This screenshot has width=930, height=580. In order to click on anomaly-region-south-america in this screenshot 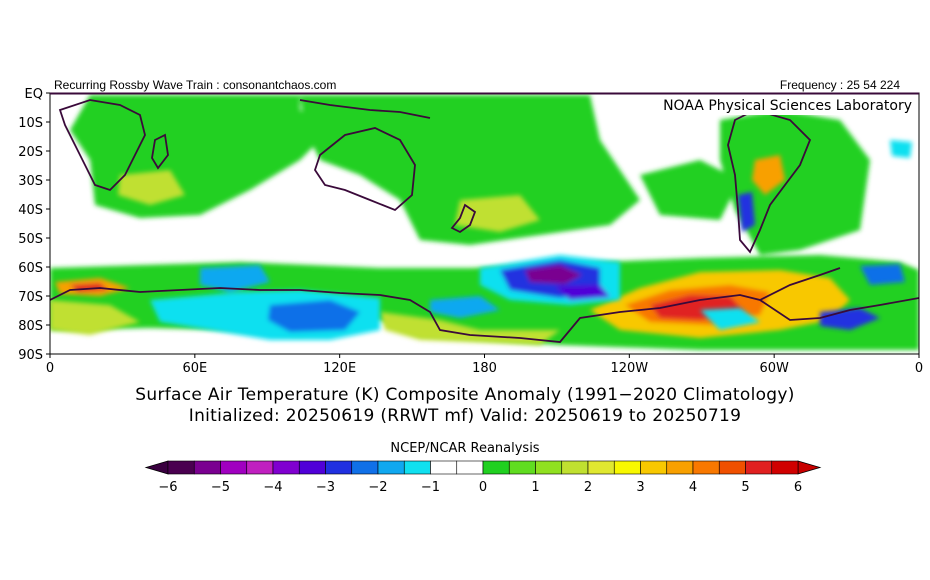, I will do `click(795, 182)`.